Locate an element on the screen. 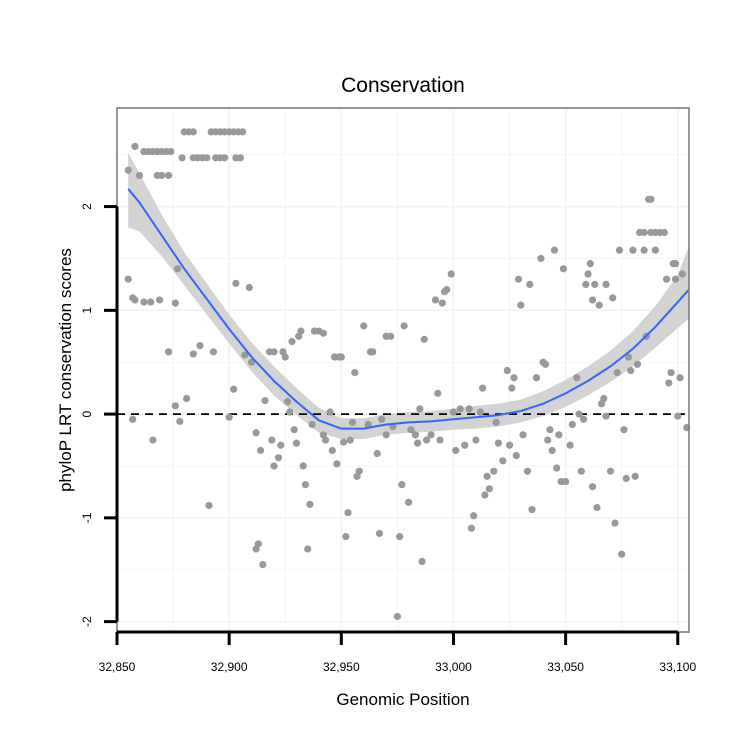  x-tick-label: 33,100 is located at coordinates (677, 667).